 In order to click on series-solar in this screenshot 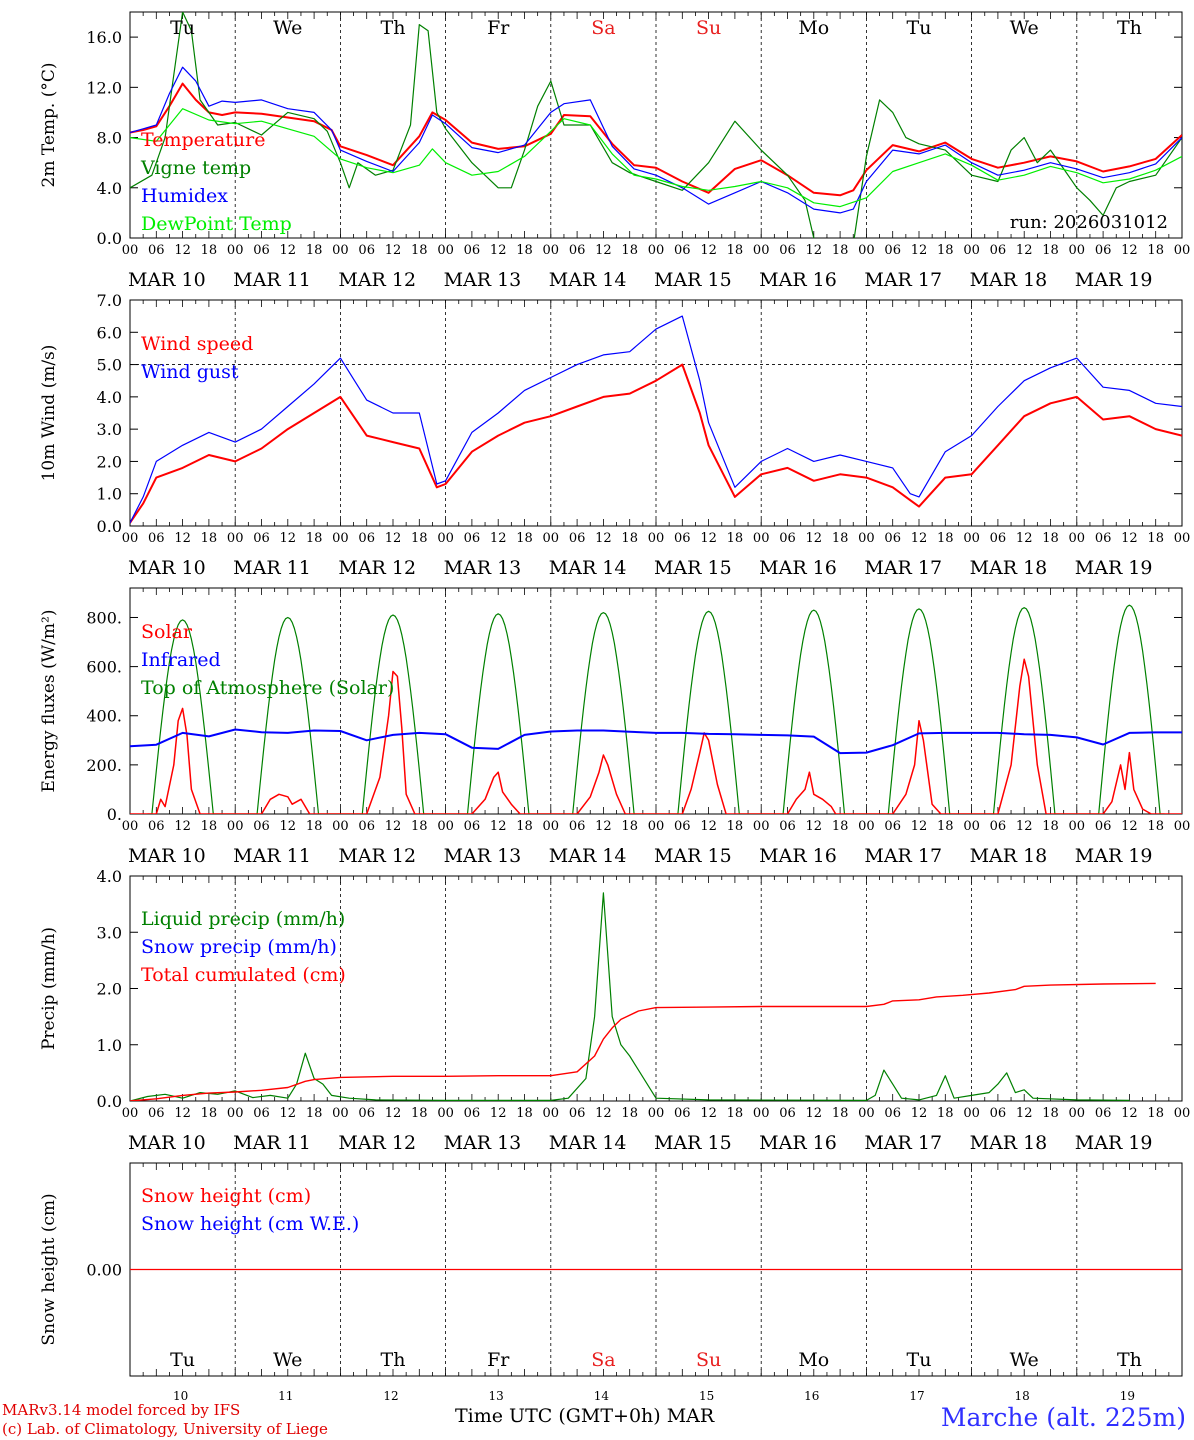, I will do `click(656, 736)`.